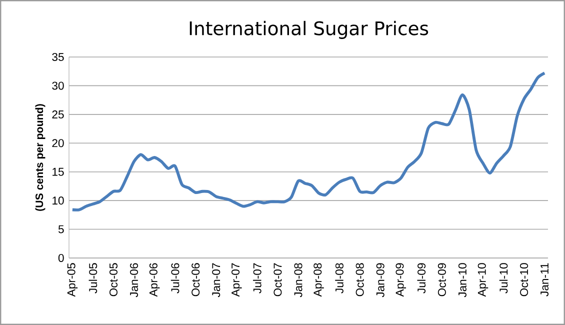  What do you see at coordinates (40, 157) in the screenshot?
I see `y-axis-title: (US cents per pound)` at bounding box center [40, 157].